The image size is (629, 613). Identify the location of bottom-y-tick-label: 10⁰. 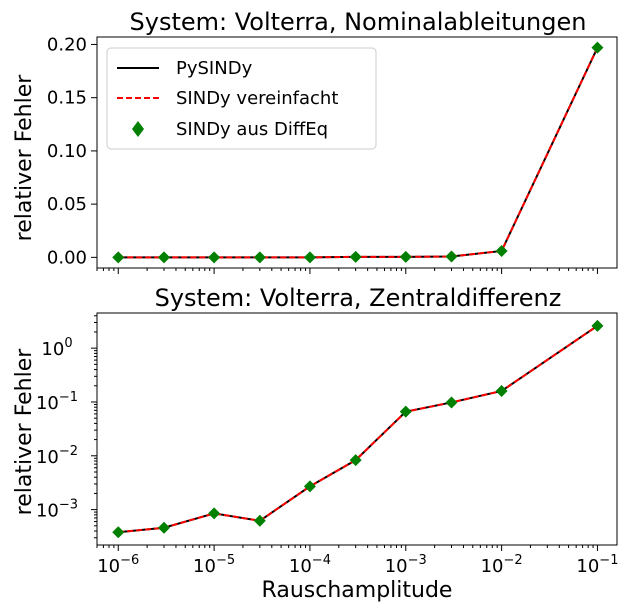
(56, 348).